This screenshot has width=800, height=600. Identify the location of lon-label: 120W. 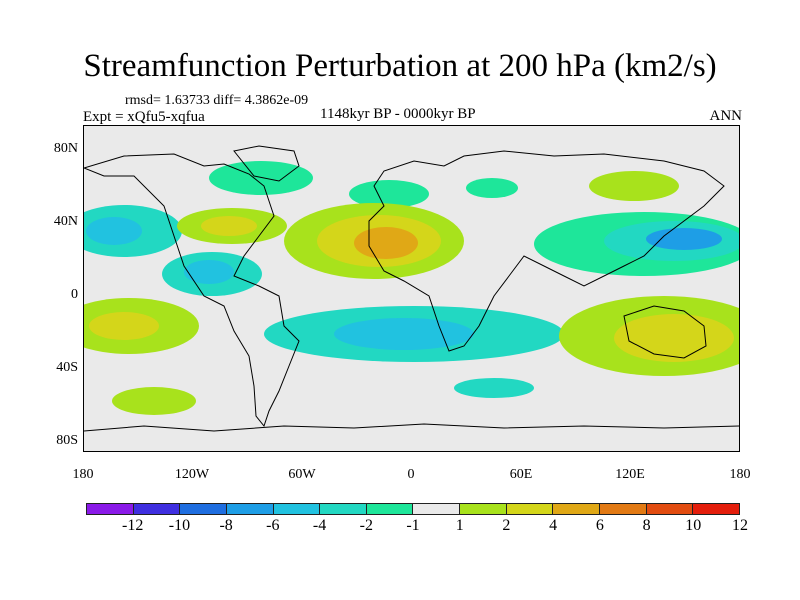
(192, 474).